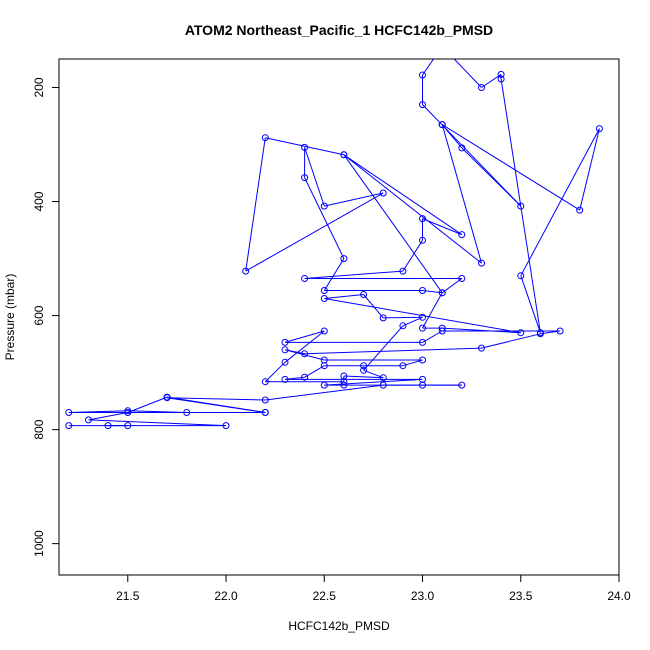  Describe the element at coordinates (325, 596) in the screenshot. I see `x-tick-label: 22.5` at that location.